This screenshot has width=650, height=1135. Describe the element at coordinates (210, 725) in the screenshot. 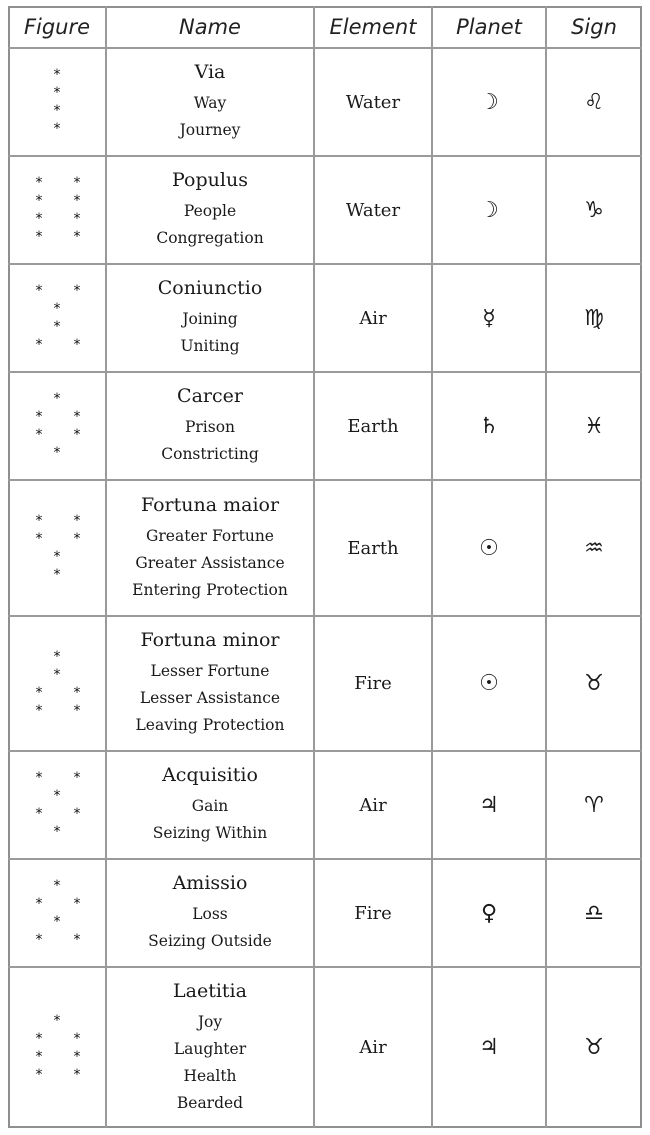

I see `figure-meaning: Leaving Protection` at that location.